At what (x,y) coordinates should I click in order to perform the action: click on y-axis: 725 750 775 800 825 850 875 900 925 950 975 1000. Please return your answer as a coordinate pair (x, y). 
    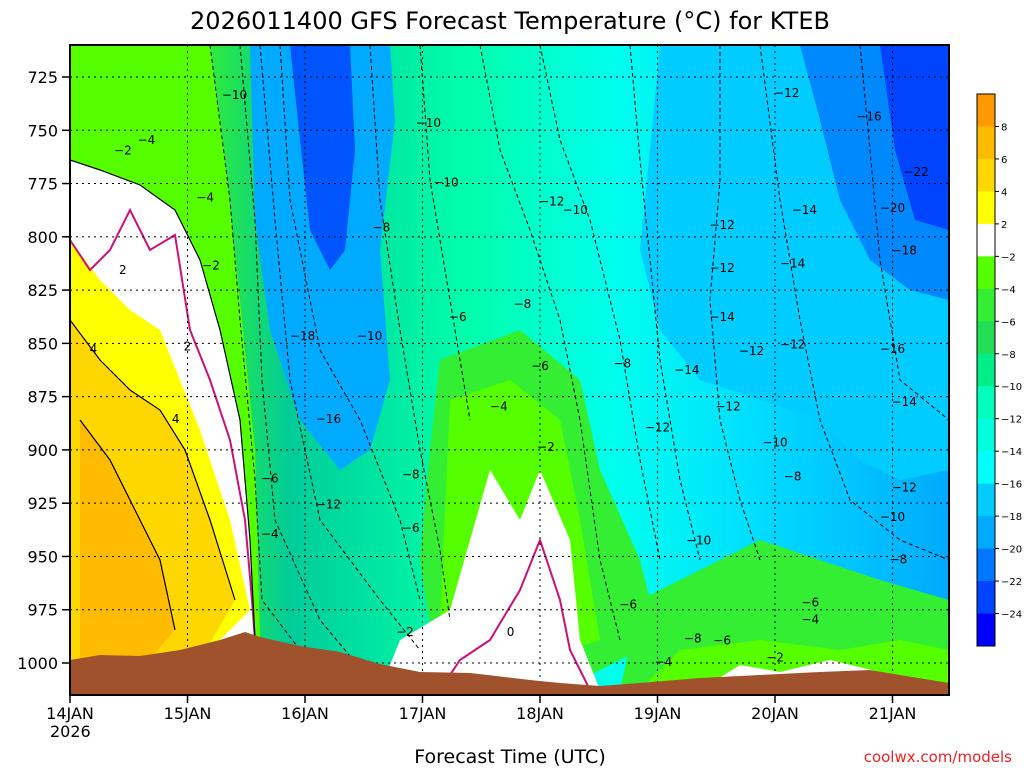
    Looking at the image, I should click on (43, 370).